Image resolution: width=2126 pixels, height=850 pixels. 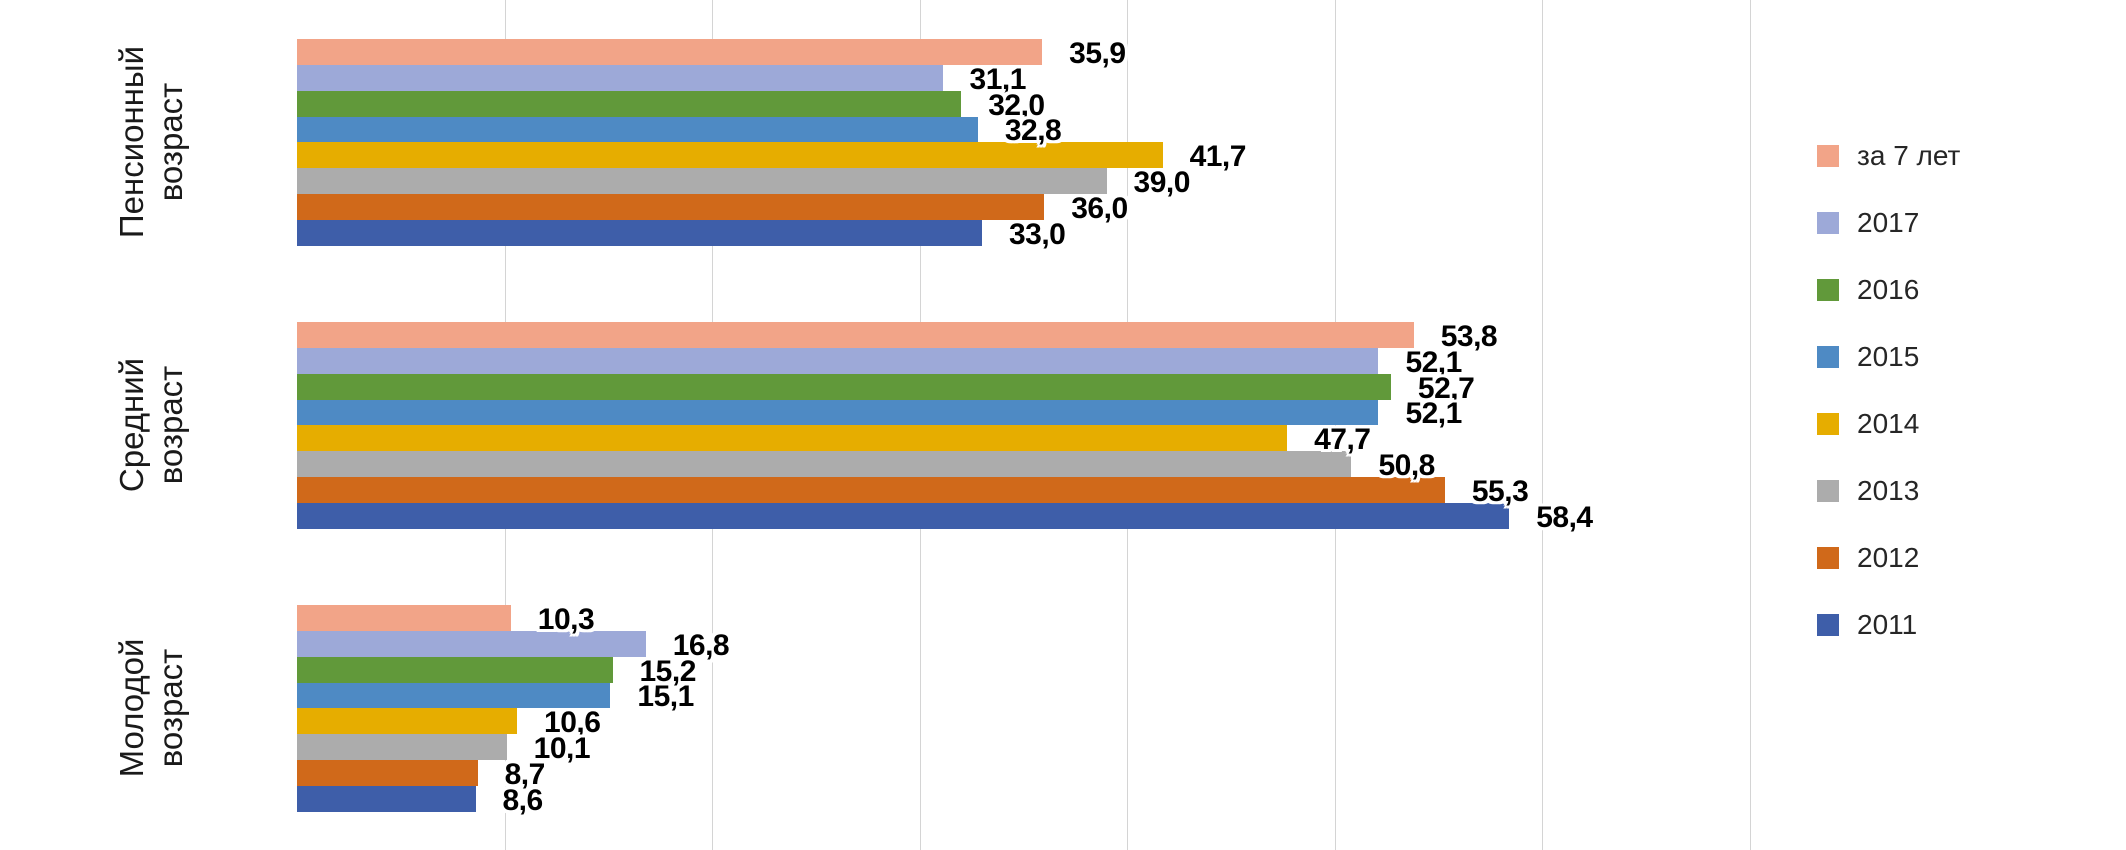 What do you see at coordinates (1218, 157) in the screenshot?
I see `value-label-2014-category-0: 41,7` at bounding box center [1218, 157].